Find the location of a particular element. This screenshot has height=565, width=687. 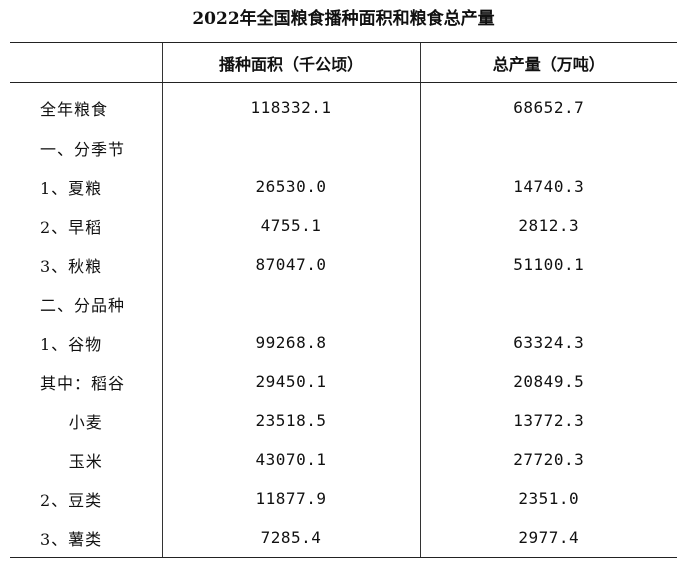

sown-area-cell: 4755.1 is located at coordinates (290, 225).